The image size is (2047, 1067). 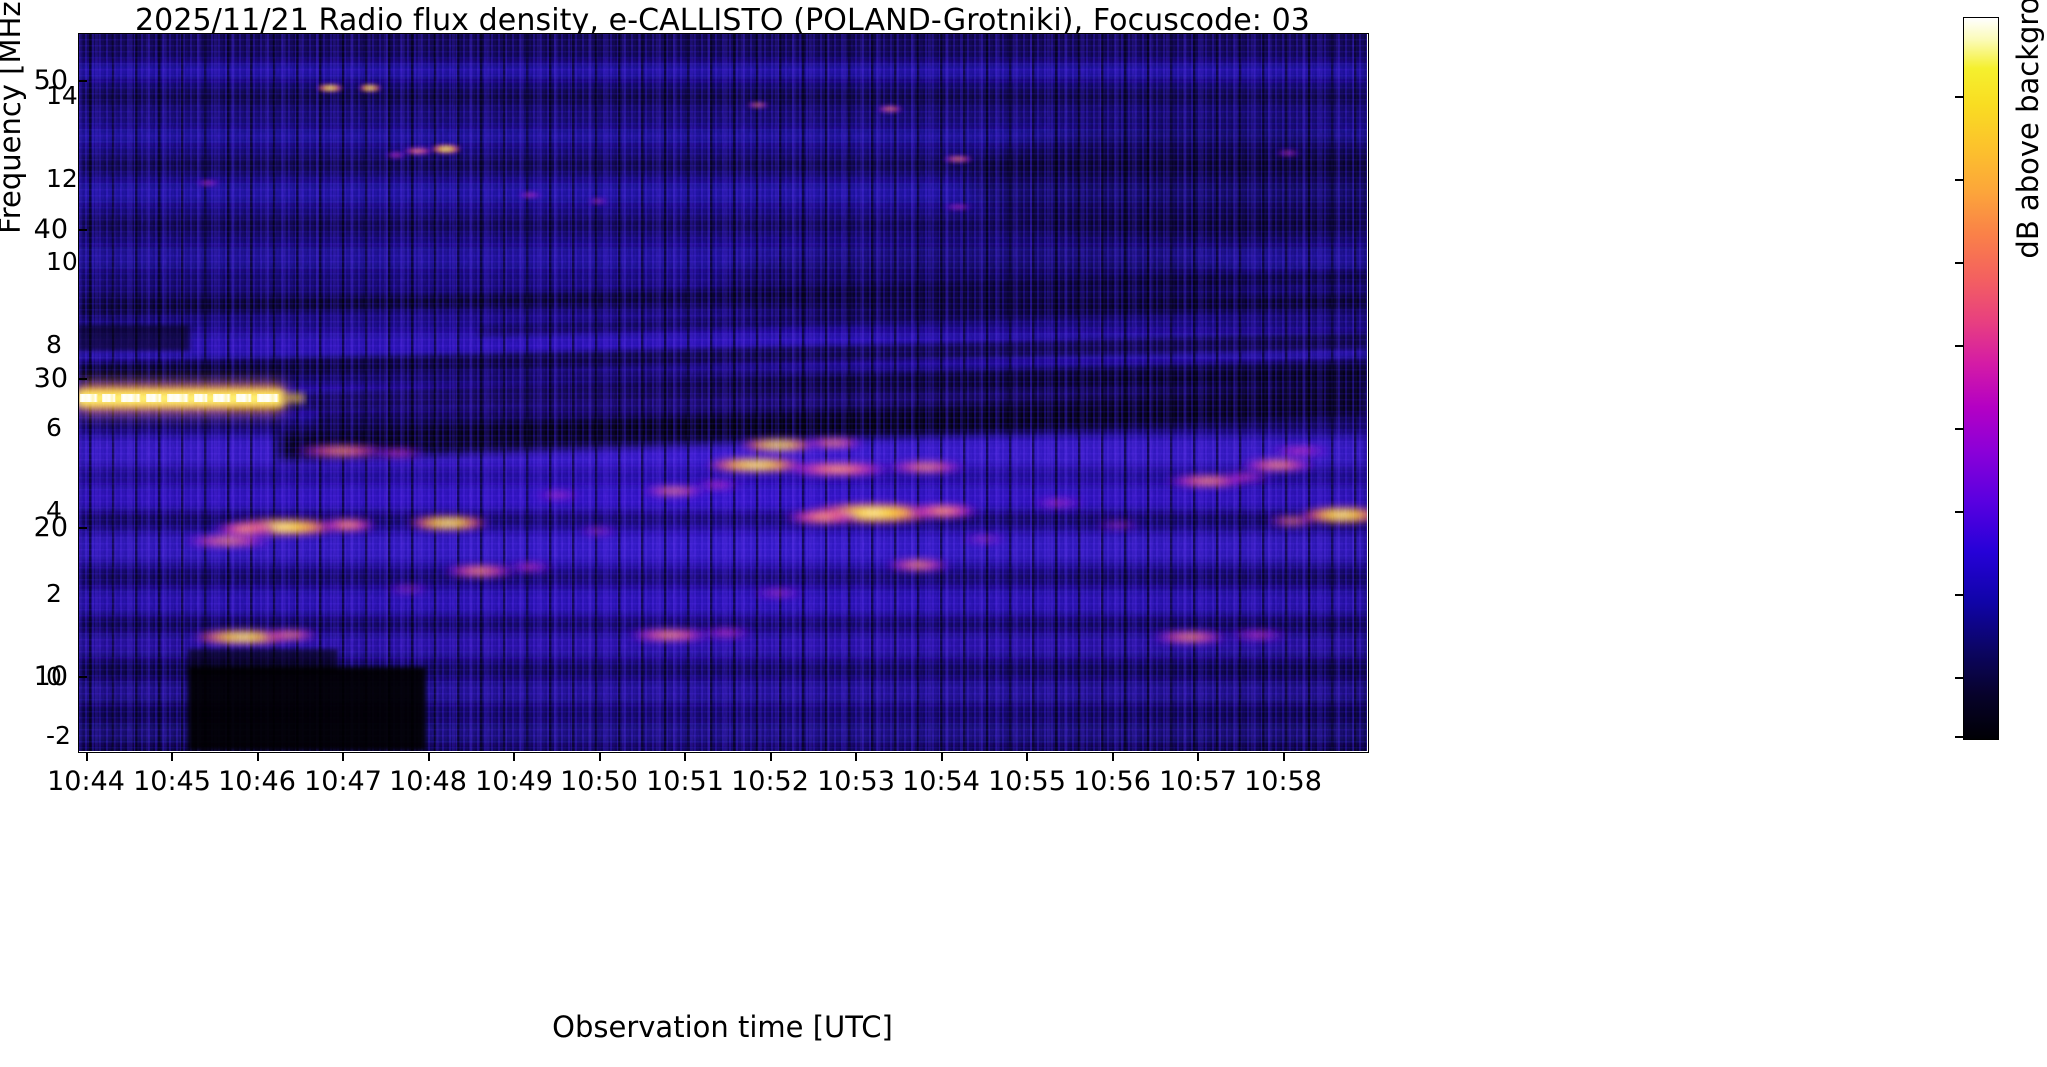 What do you see at coordinates (343, 781) in the screenshot?
I see `x-tick-label-1047: 10:47` at bounding box center [343, 781].